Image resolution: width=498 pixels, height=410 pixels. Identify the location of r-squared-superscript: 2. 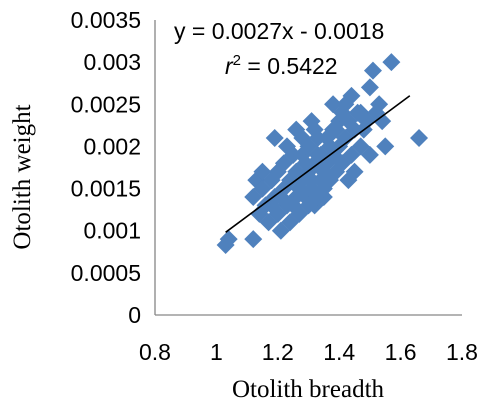
(237, 60).